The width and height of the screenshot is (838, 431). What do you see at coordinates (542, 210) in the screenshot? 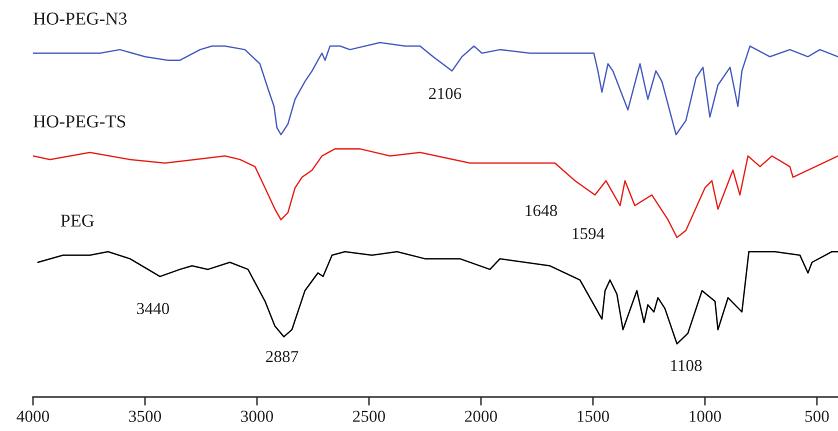
I see `annotation: 1648` at bounding box center [542, 210].